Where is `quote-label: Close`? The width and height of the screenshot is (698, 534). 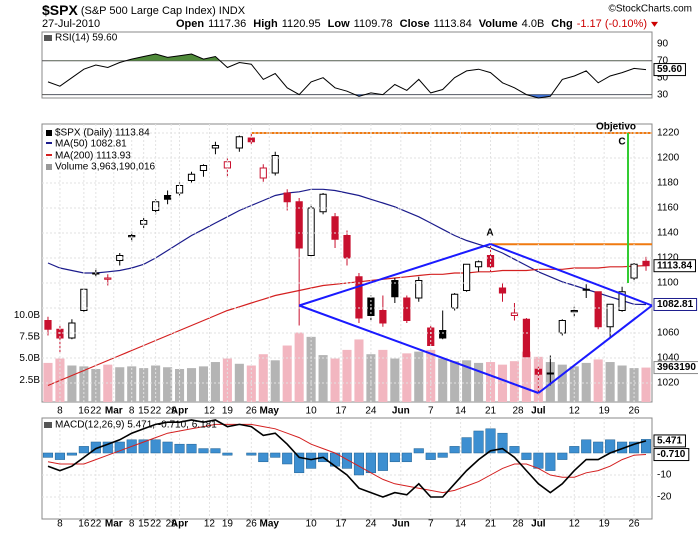
quote-label: Close is located at coordinates (415, 24).